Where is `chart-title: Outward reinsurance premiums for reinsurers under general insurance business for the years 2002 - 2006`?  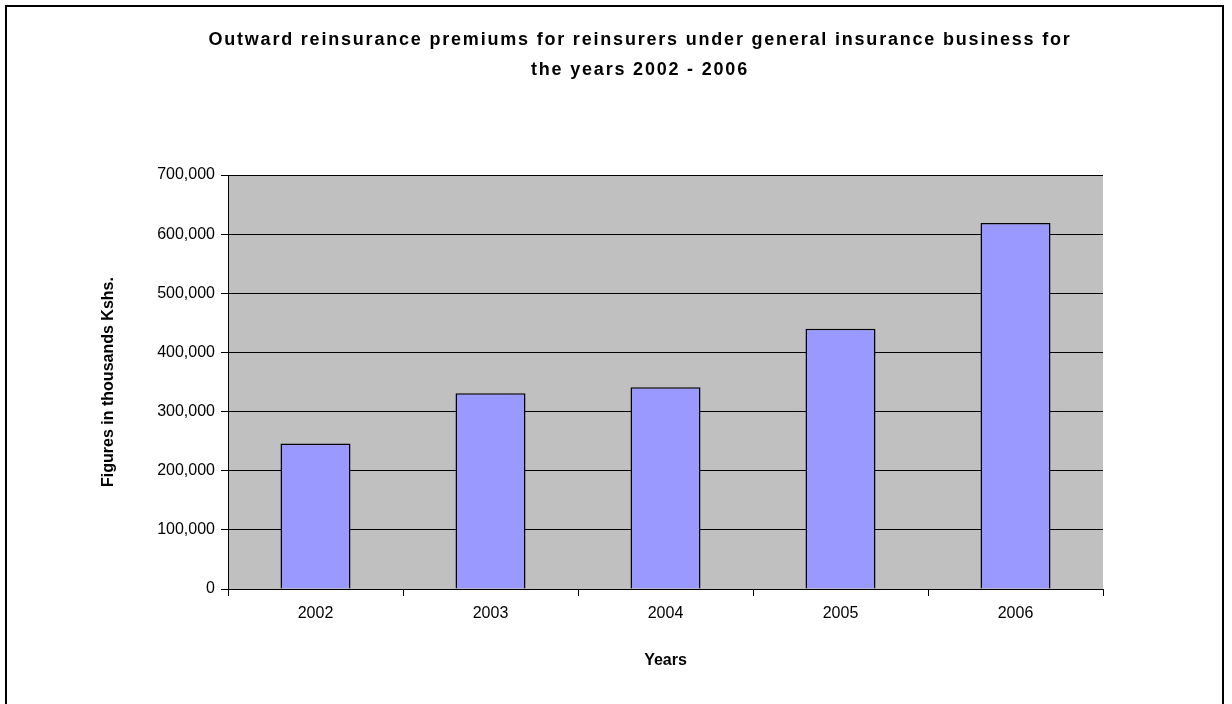
chart-title: Outward reinsurance premiums for reinsurers under general insurance business for the years 2002 - 2006 is located at coordinates (640, 54).